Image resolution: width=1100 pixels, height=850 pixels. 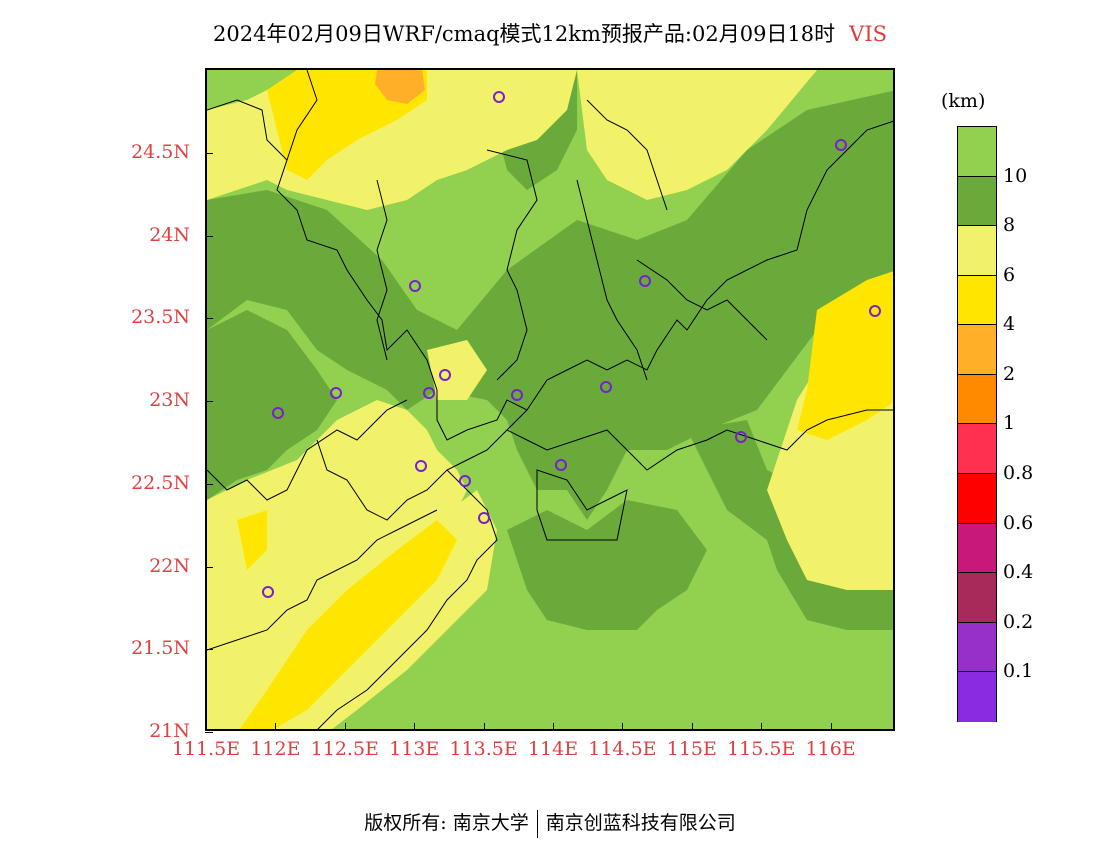 I want to click on latitude-label: 23N, so click(x=169, y=400).